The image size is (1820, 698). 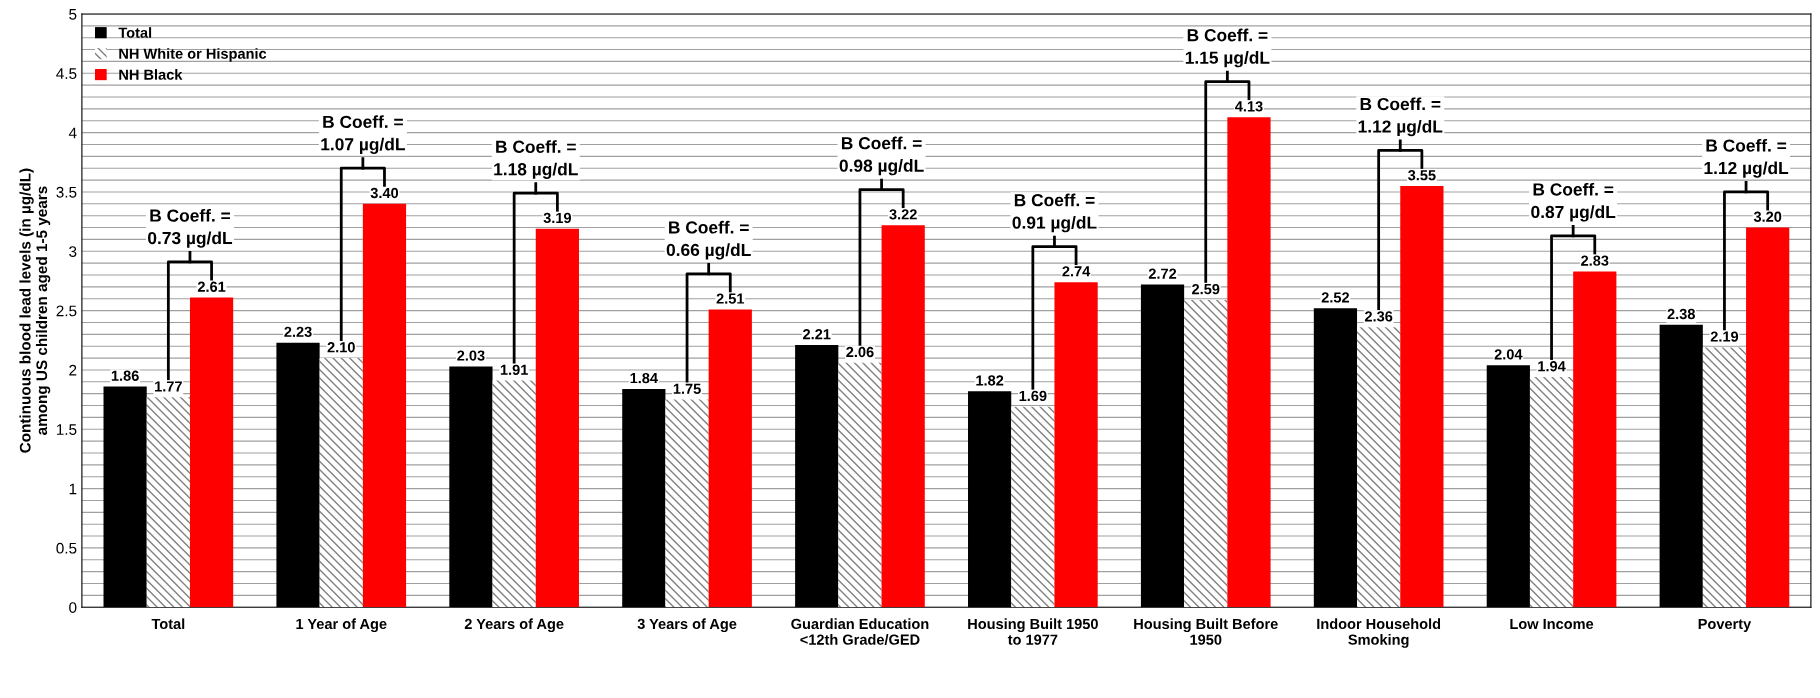 What do you see at coordinates (1595, 260) in the screenshot?
I see `data-label: 2.83` at bounding box center [1595, 260].